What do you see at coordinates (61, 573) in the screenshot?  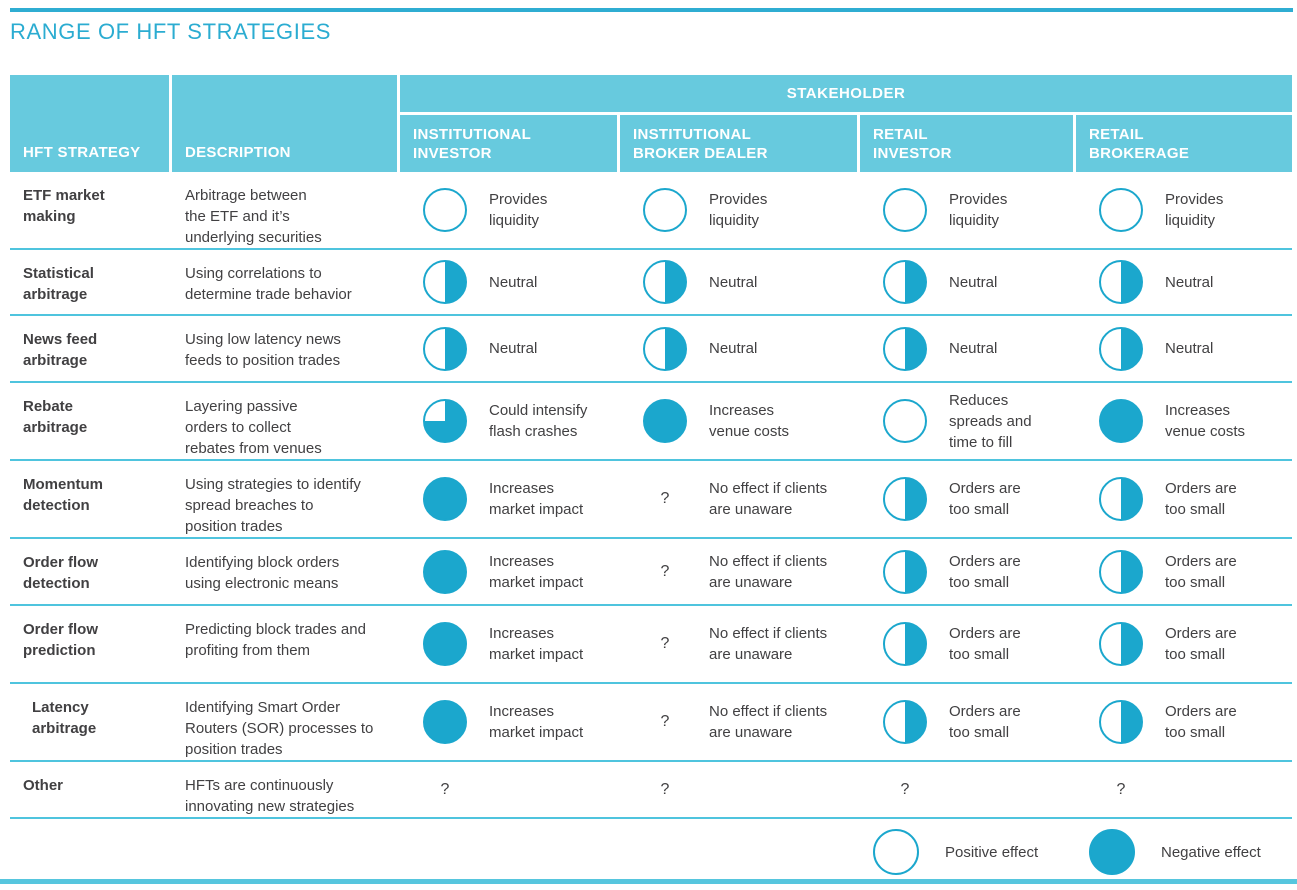 I see `strategy-name: Order flow detection` at bounding box center [61, 573].